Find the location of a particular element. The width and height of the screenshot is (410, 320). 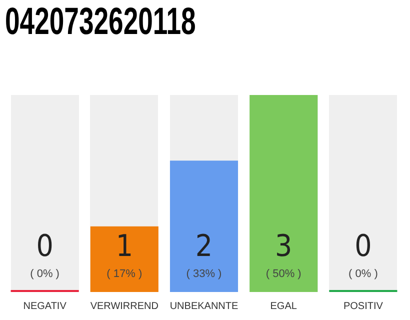

data-label: 1 ( 17% ) is located at coordinates (124, 254).